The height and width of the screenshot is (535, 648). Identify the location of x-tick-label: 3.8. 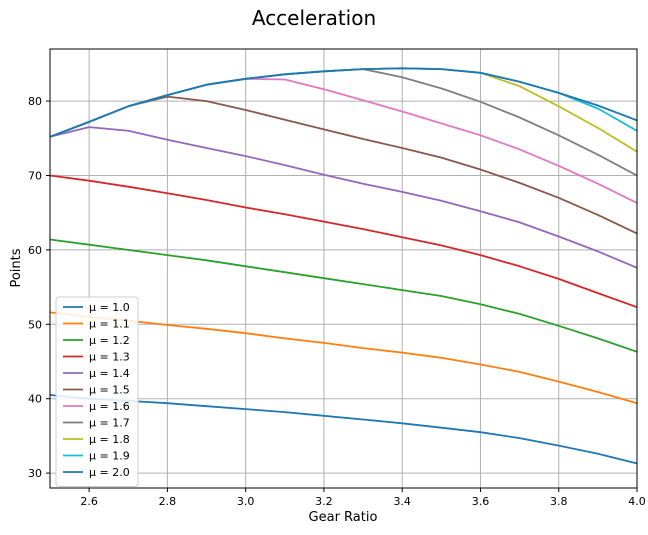
(559, 501).